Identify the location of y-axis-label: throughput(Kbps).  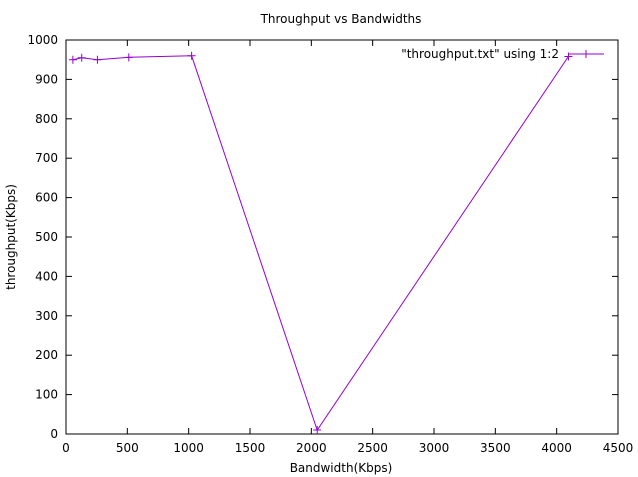
(11, 237).